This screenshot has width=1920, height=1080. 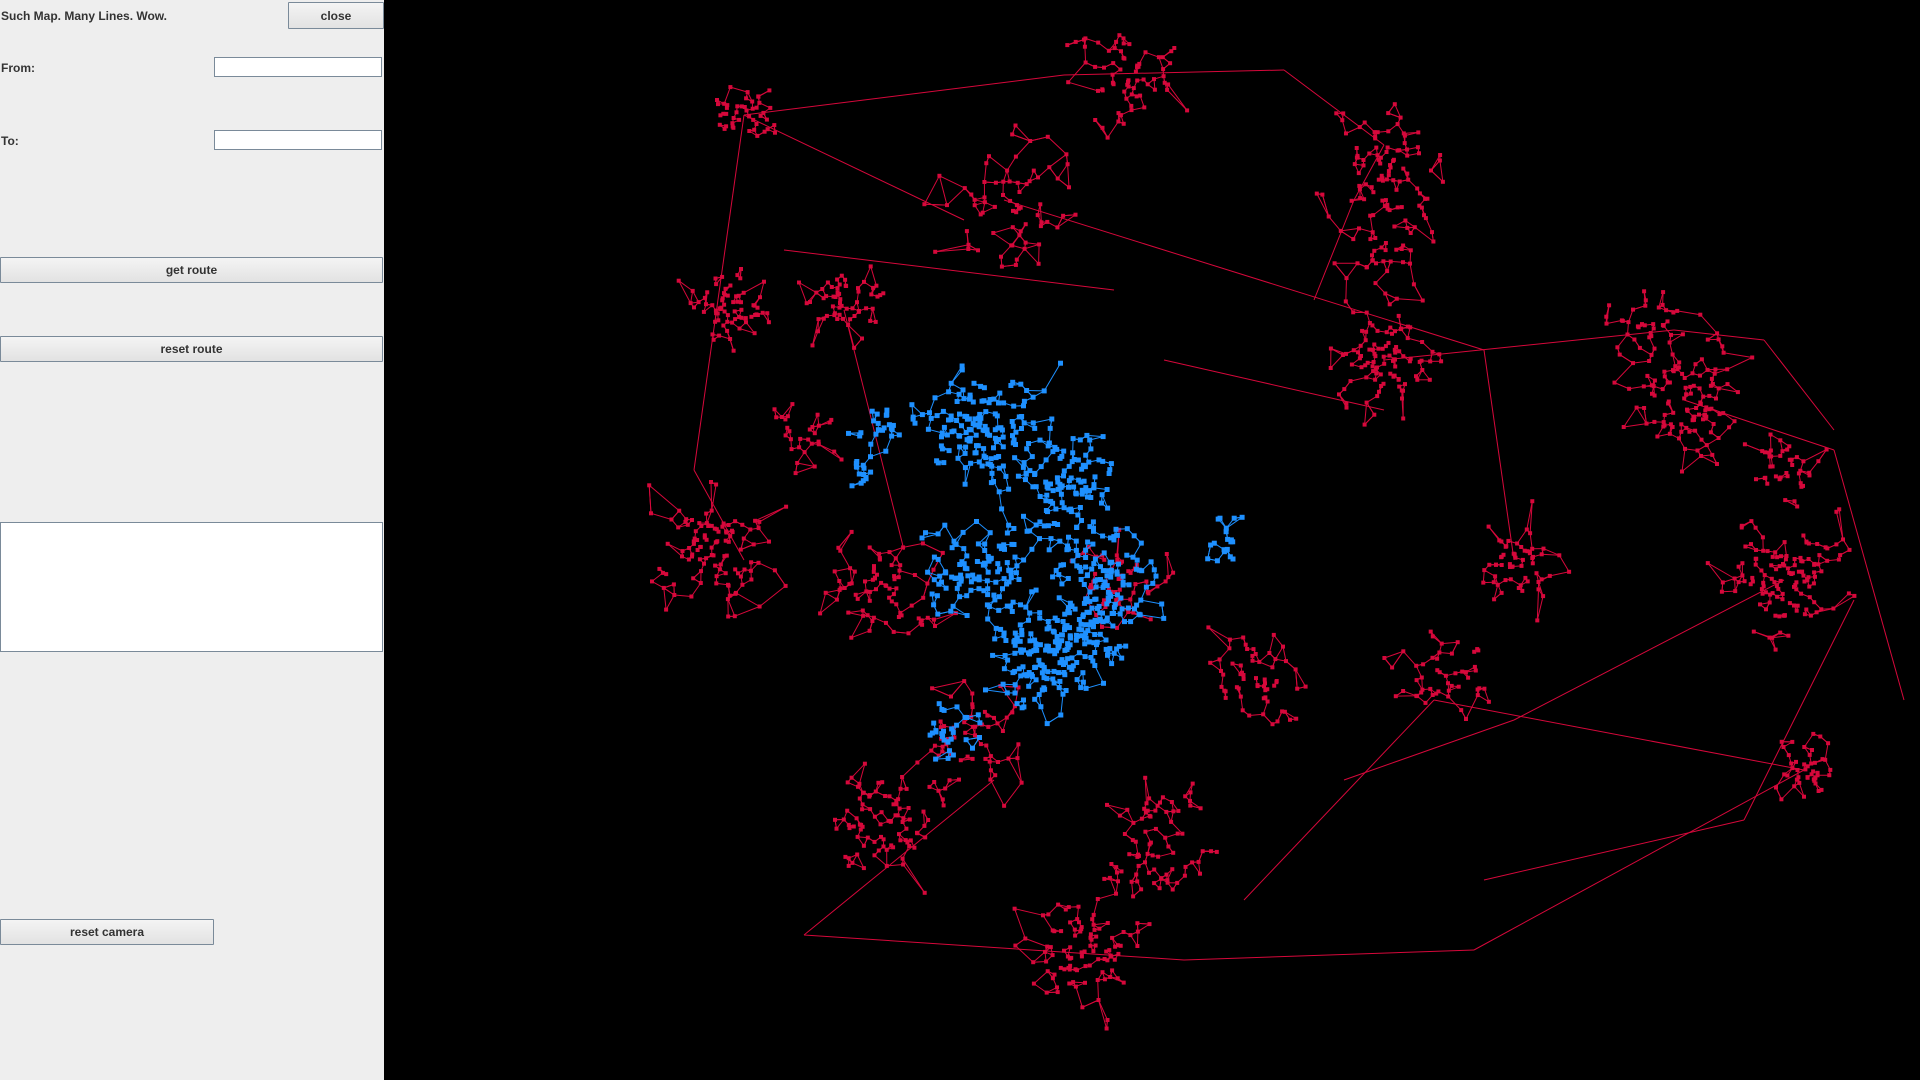 I want to click on from-label: From:, so click(x=18, y=68).